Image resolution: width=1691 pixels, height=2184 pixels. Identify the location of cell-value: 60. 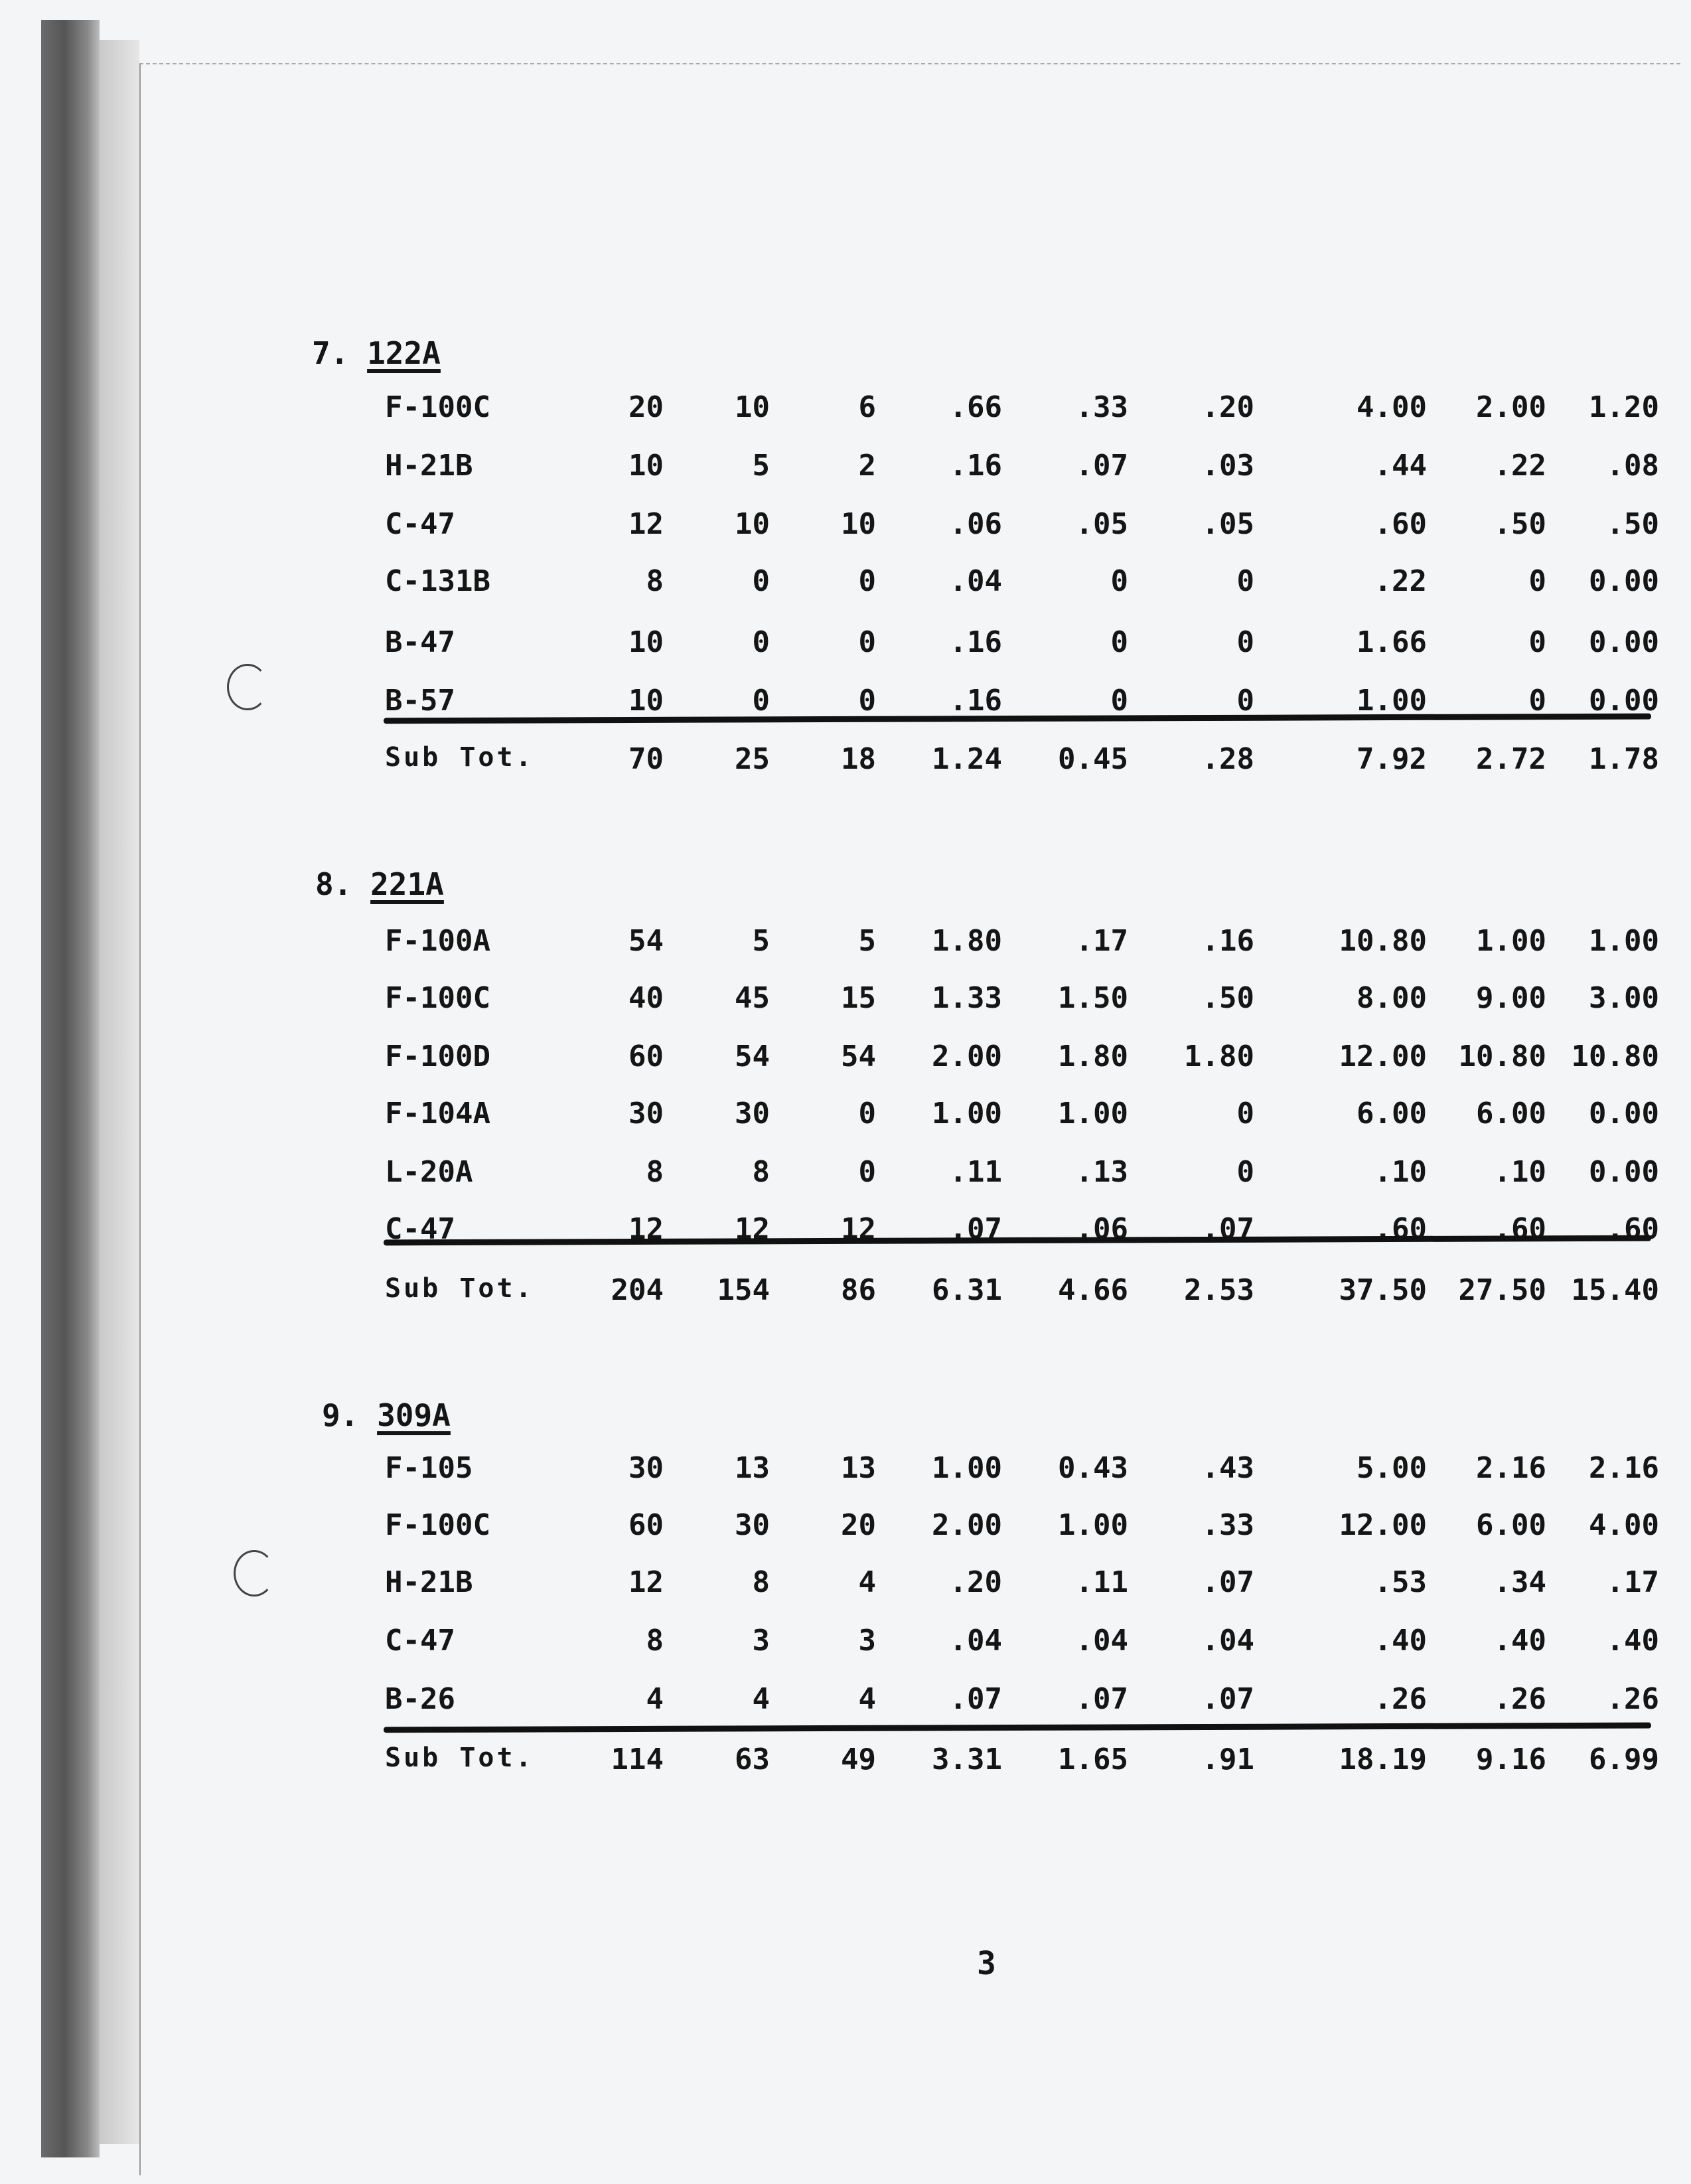
(646, 1056).